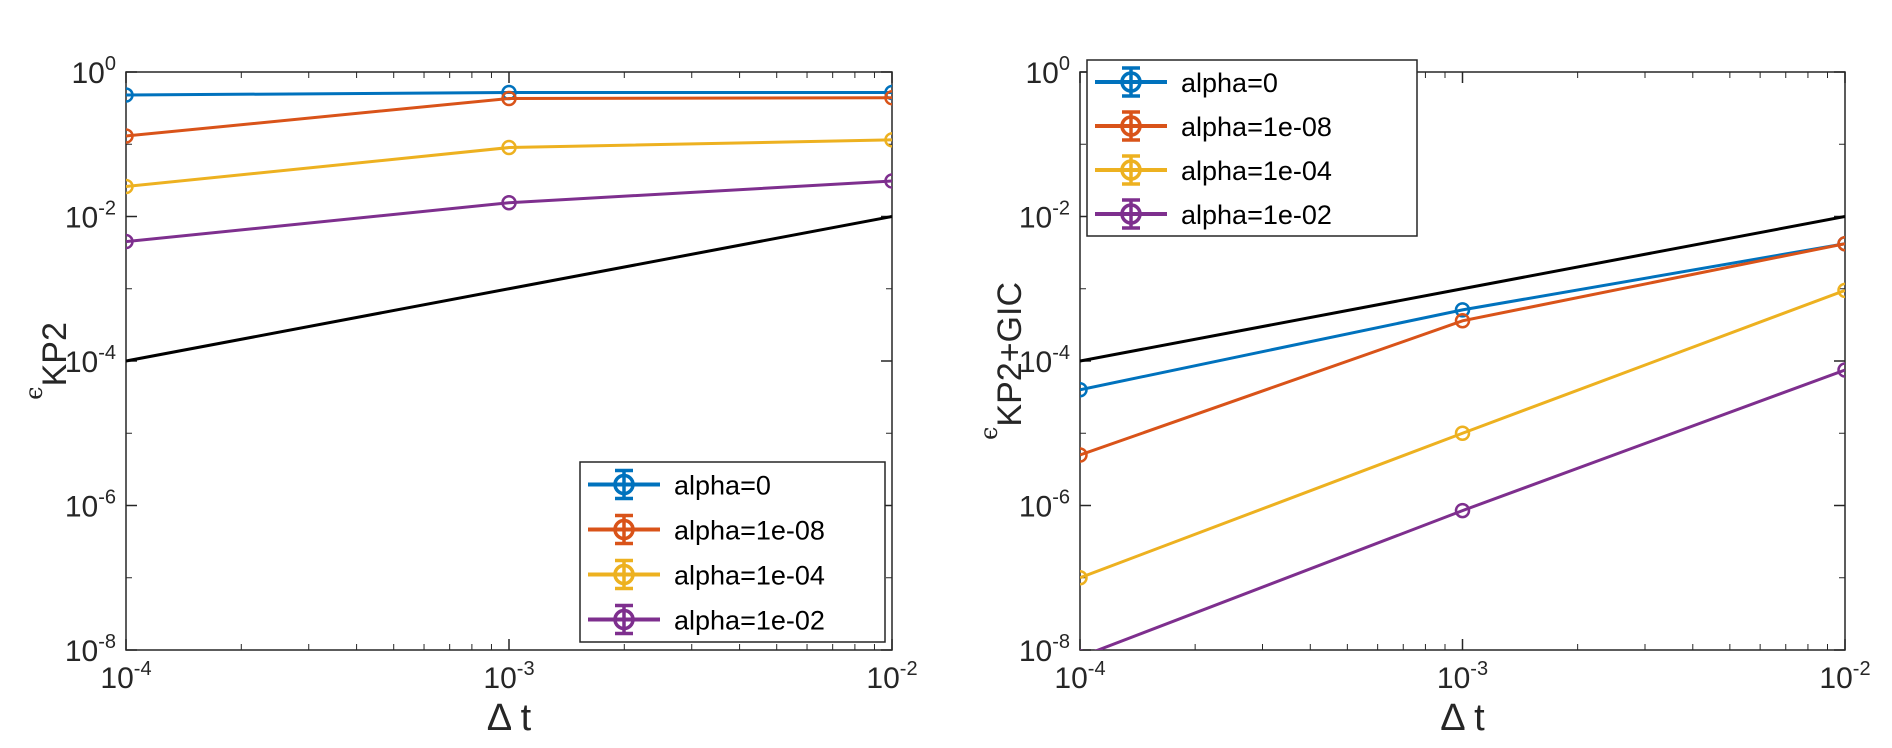 This screenshot has width=1892, height=748. I want to click on y-tick-label: 10⁻², so click(1044, 216).